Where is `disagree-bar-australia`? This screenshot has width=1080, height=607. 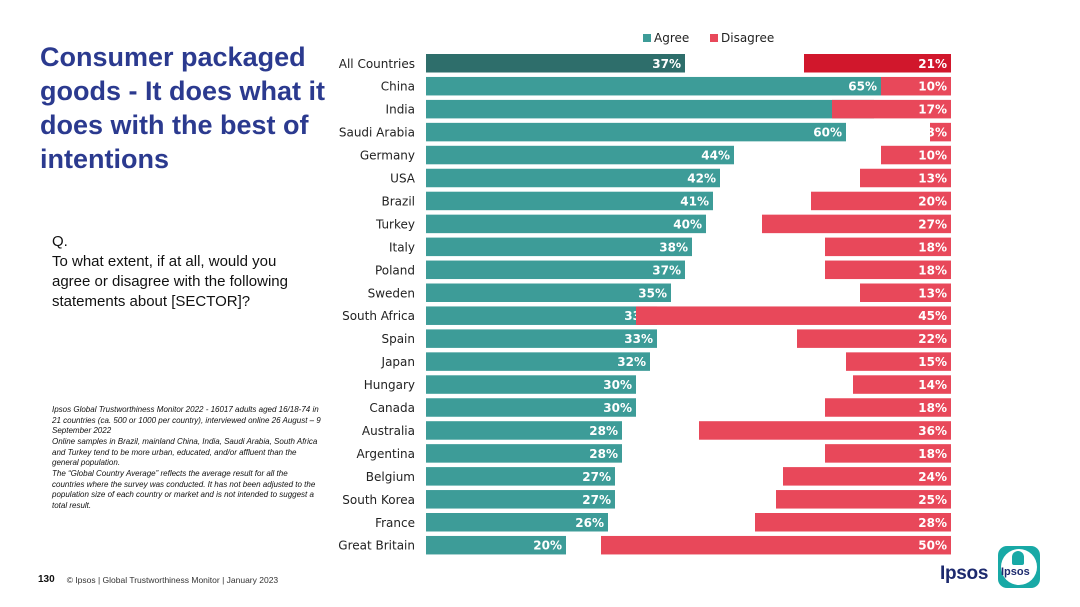
disagree-bar-australia is located at coordinates (825, 430).